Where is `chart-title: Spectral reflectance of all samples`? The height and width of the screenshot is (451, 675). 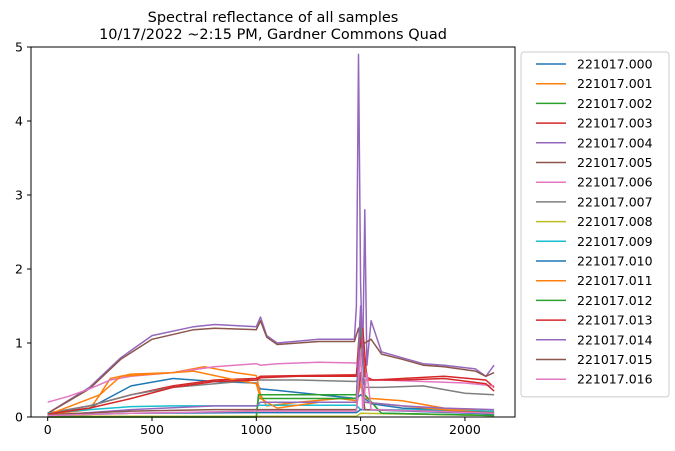
chart-title: Spectral reflectance of all samples is located at coordinates (273, 18).